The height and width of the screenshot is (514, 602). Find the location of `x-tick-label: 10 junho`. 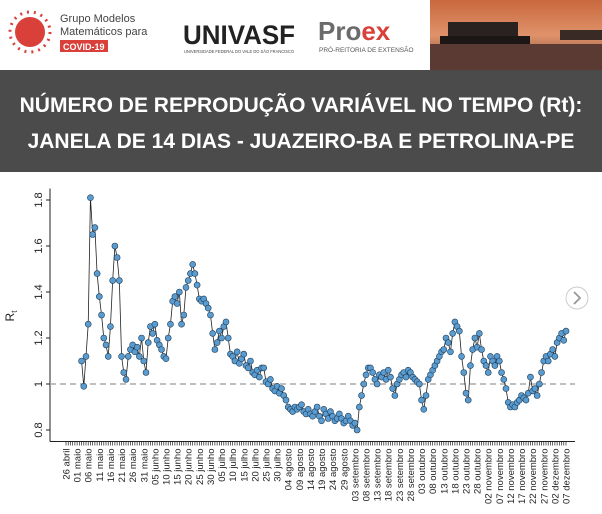

x-tick-label: 10 junho is located at coordinates (167, 467).